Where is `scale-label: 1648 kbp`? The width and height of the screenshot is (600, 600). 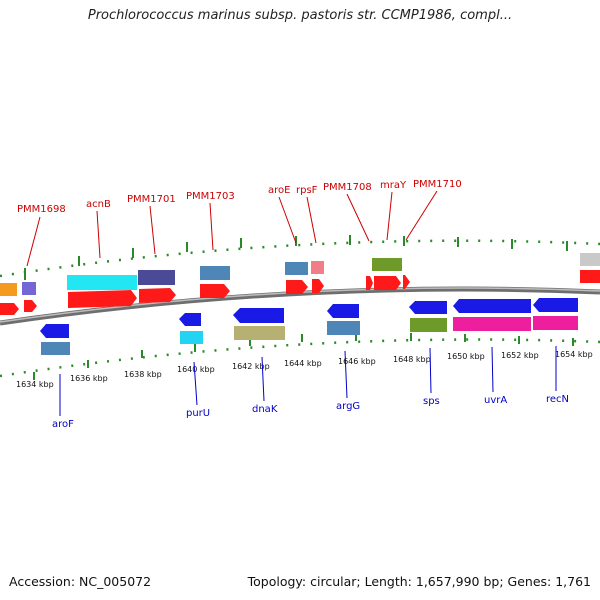 scale-label: 1648 kbp is located at coordinates (412, 359).